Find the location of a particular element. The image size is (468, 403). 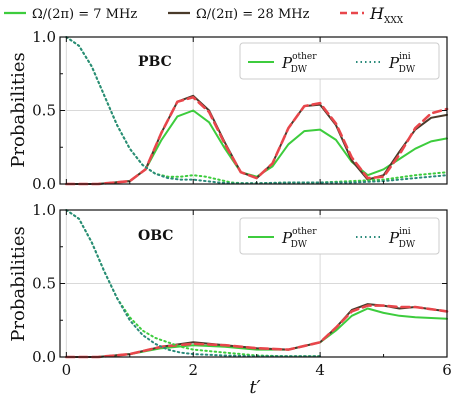

figure-legend: Ω/(2π) = 7 MHz Ω/(2π) = 28 MHz HXXX is located at coordinates (204, 15).